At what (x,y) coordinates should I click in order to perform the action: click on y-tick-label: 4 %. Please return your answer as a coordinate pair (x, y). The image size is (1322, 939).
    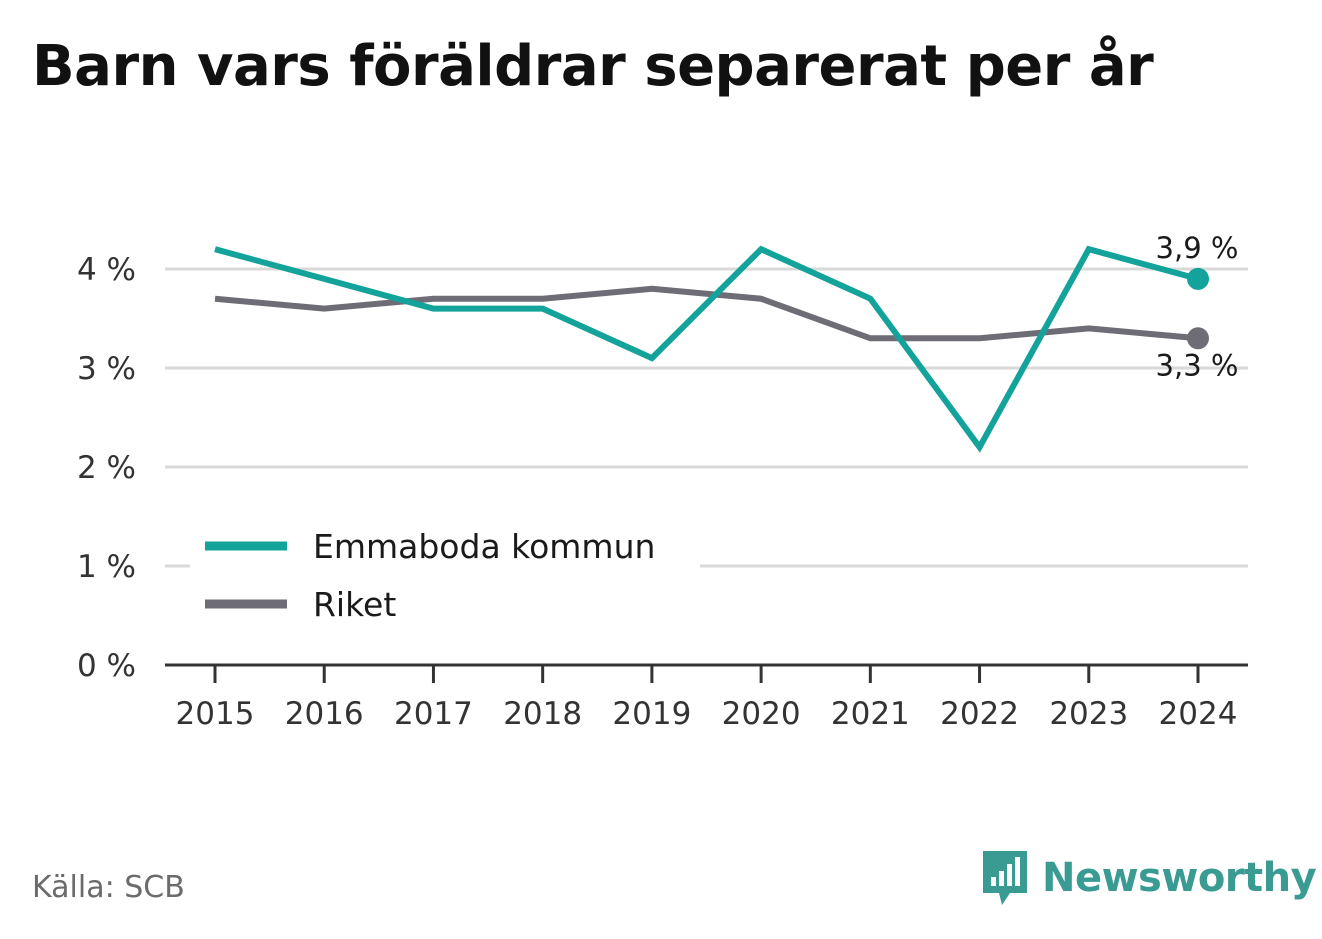
    Looking at the image, I should click on (106, 270).